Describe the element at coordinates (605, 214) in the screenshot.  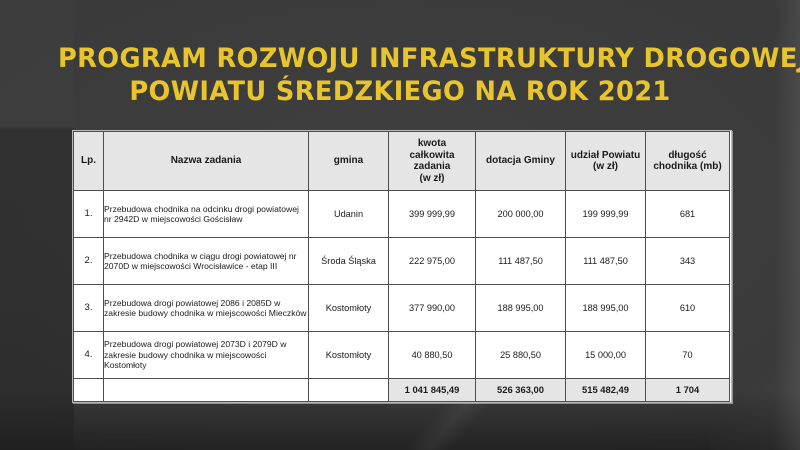
I see `cell-udzial: 199 999,99` at that location.